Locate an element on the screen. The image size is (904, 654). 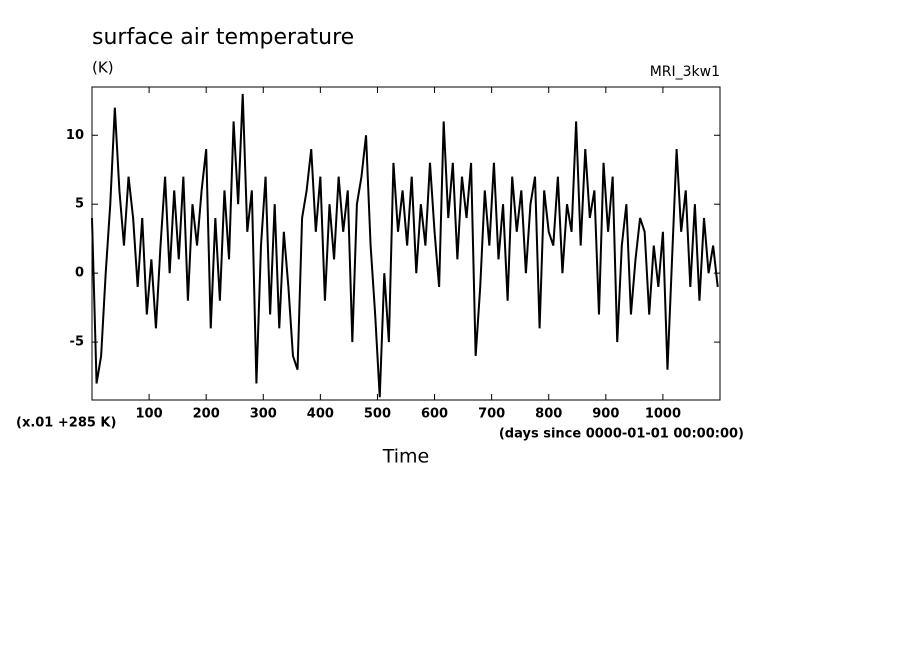
x-tick-label: 1000 is located at coordinates (663, 414).